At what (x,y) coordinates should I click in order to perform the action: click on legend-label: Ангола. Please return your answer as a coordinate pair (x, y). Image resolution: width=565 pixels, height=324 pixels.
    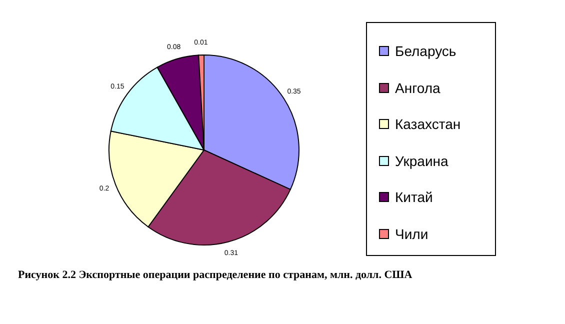
    Looking at the image, I should click on (417, 88).